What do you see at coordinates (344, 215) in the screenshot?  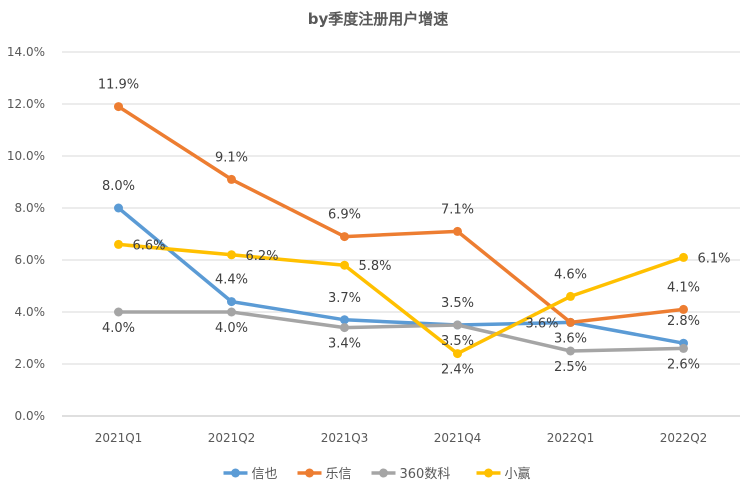 I see `data-label: 6.9%` at bounding box center [344, 215].